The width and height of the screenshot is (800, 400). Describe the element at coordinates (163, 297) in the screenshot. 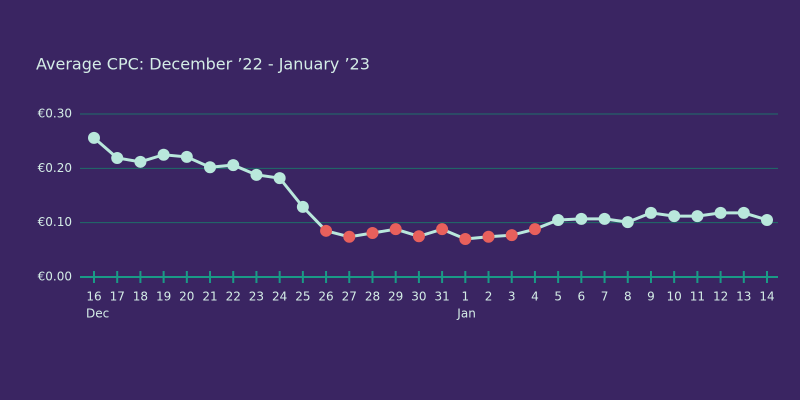

I see `x-tick-label: 19` at that location.